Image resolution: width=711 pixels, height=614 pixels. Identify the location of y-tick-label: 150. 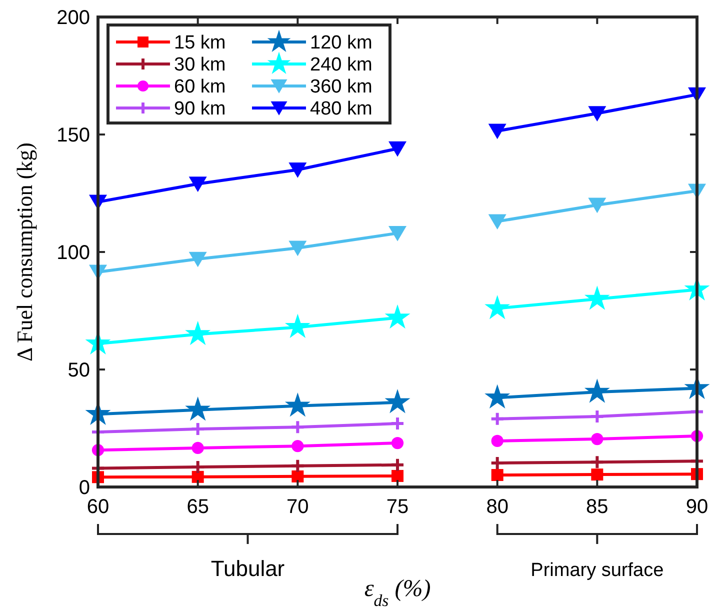
(73, 135).